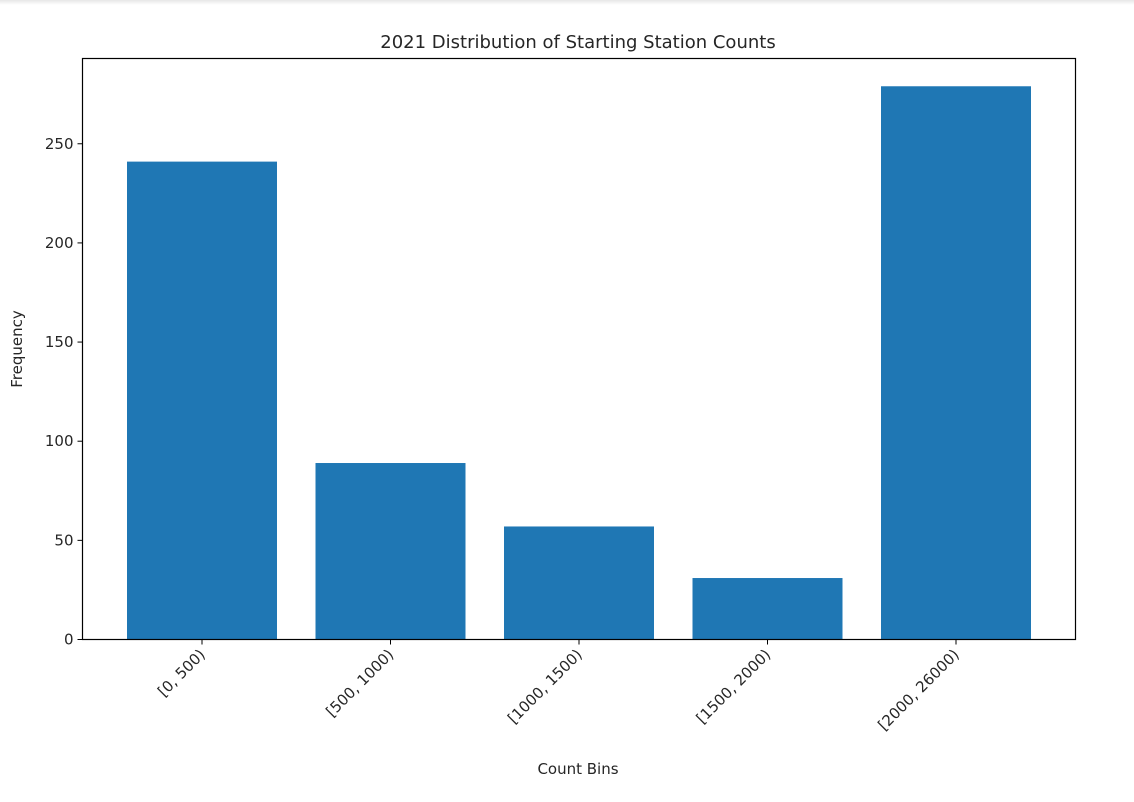 Image resolution: width=1134 pixels, height=802 pixels. What do you see at coordinates (734, 687) in the screenshot?
I see `x-tick-label: [1500, 2000)` at bounding box center [734, 687].